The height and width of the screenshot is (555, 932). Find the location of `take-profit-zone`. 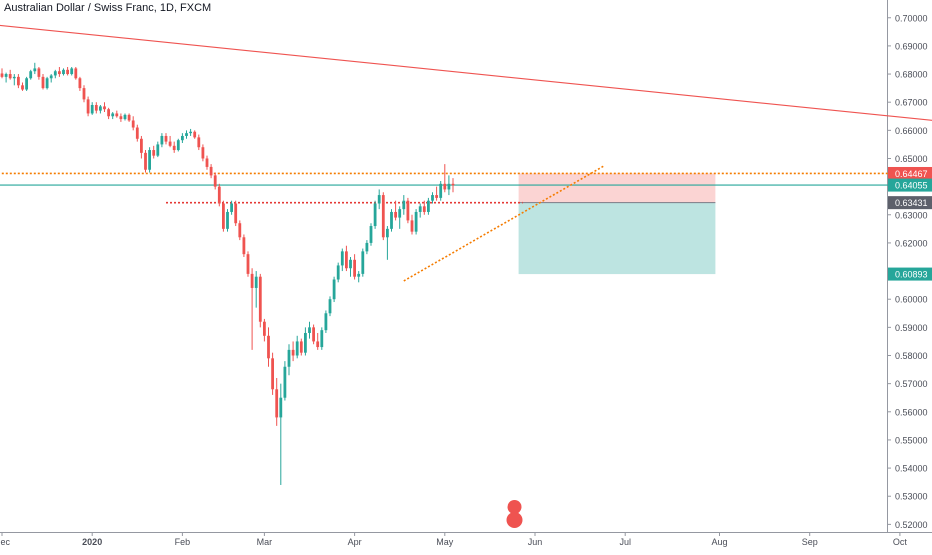

take-profit-zone is located at coordinates (617, 238).